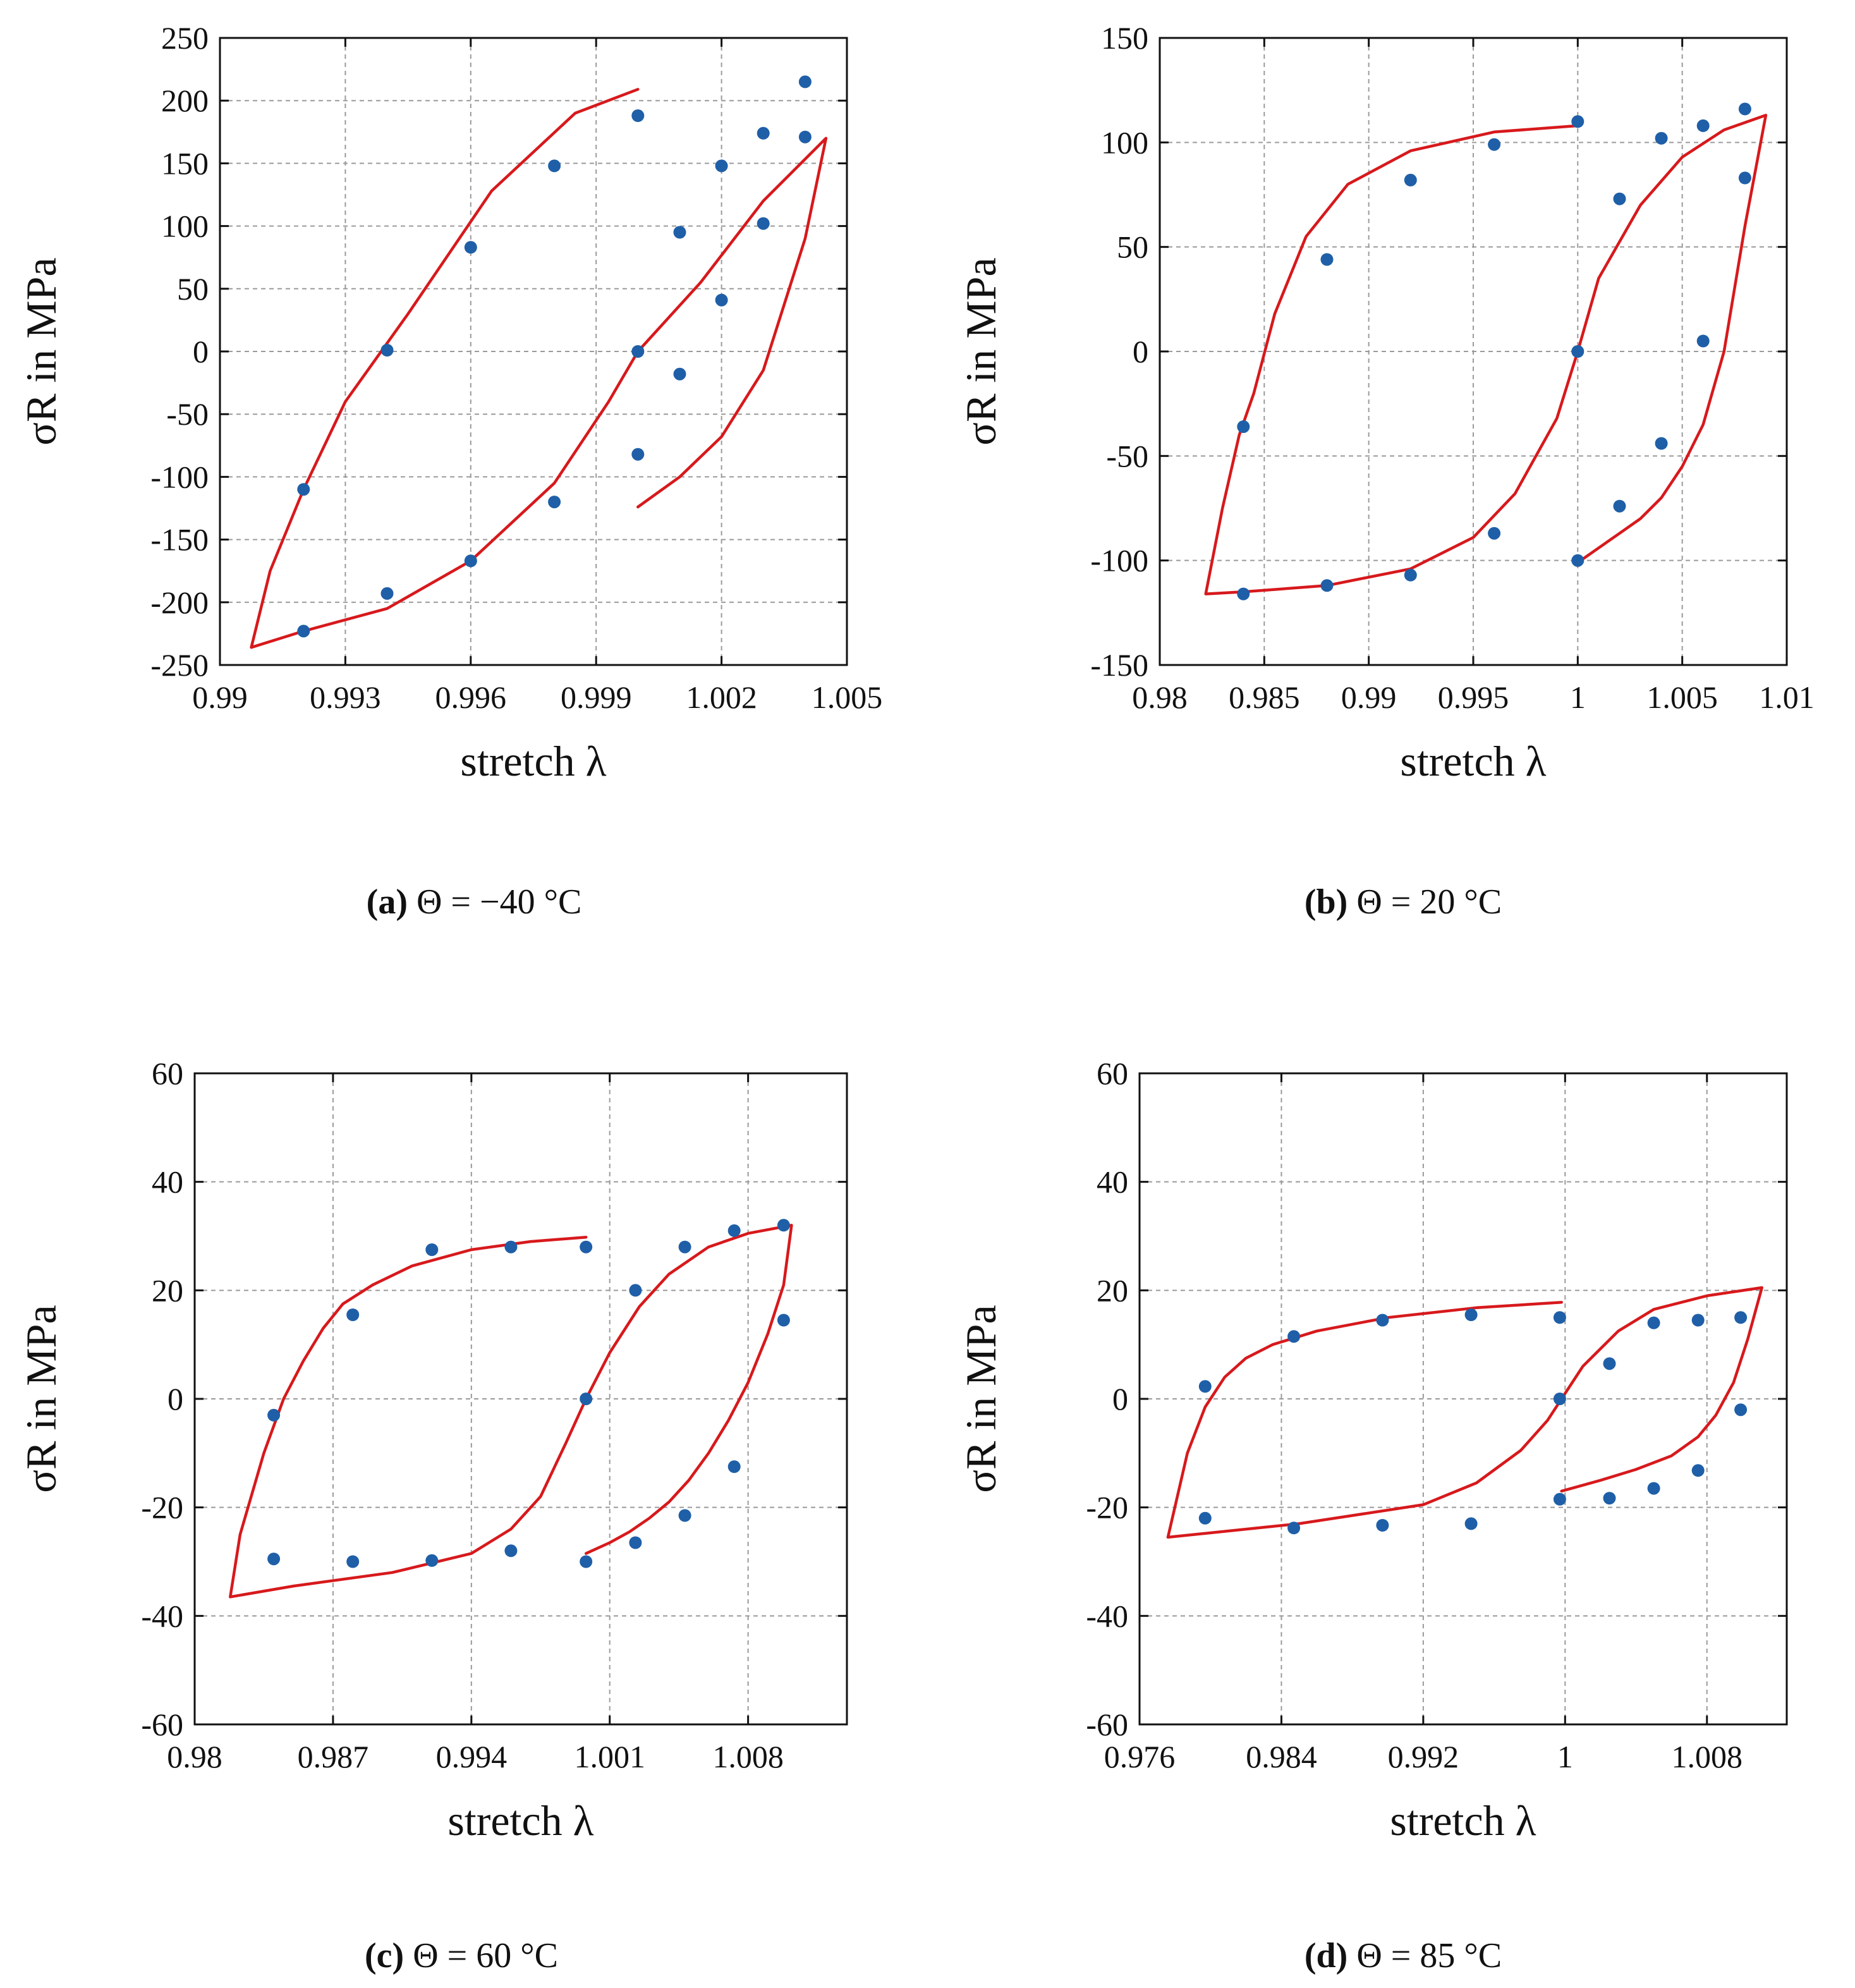 The height and width of the screenshot is (1988, 1855). What do you see at coordinates (1682, 697) in the screenshot?
I see `x-tick-label: 1.005` at bounding box center [1682, 697].